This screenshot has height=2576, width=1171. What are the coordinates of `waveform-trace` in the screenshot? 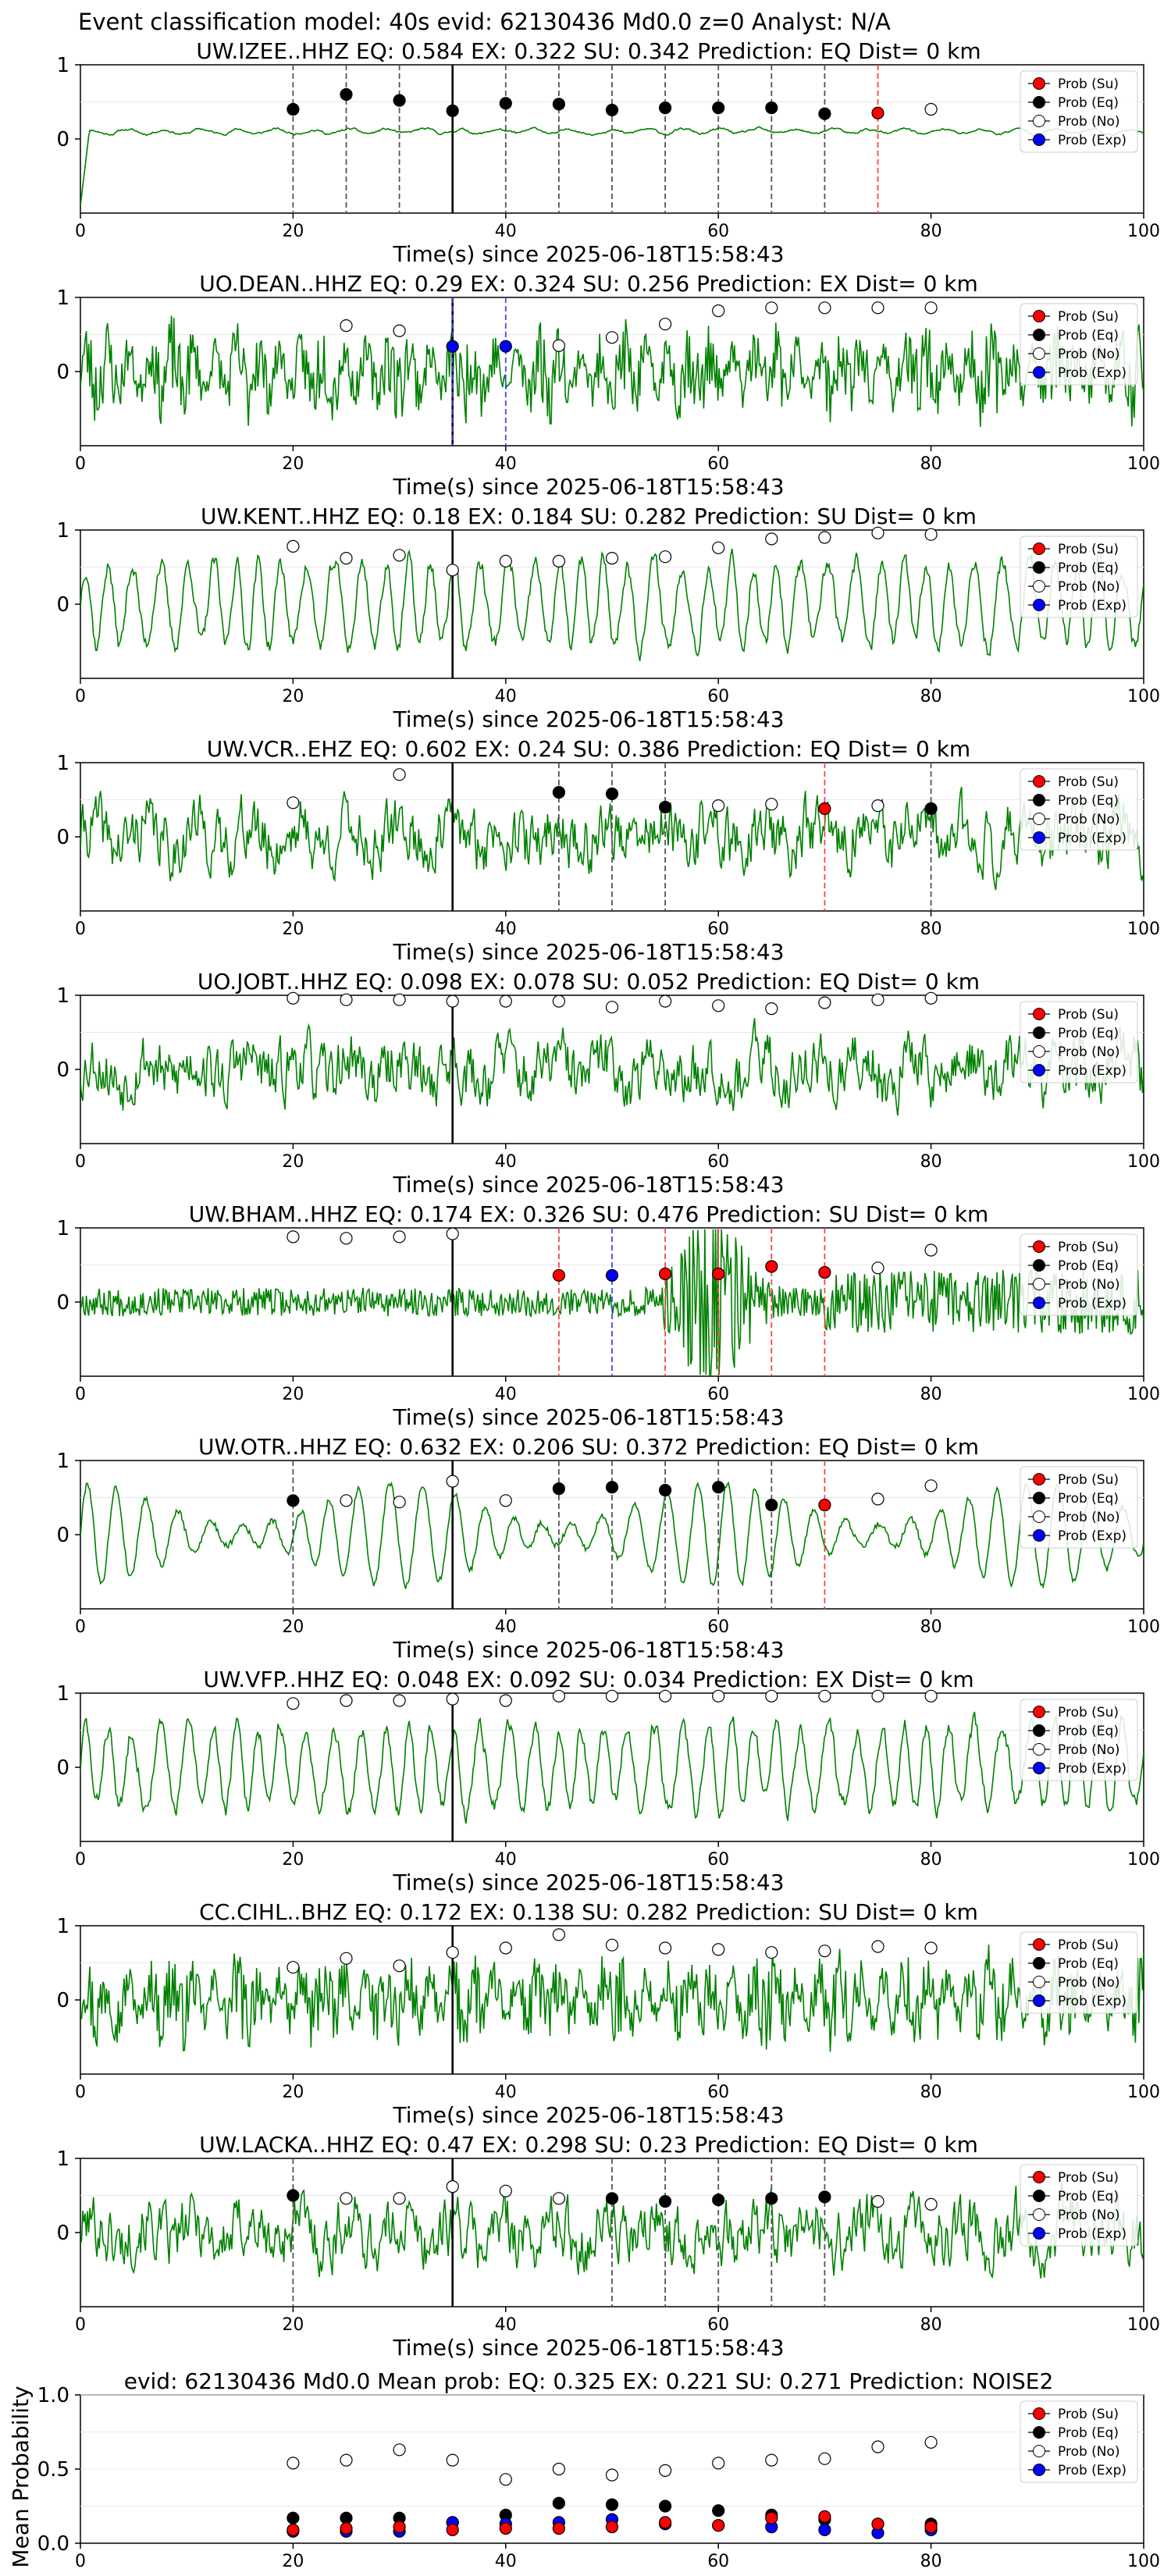 It's located at (612, 1998).